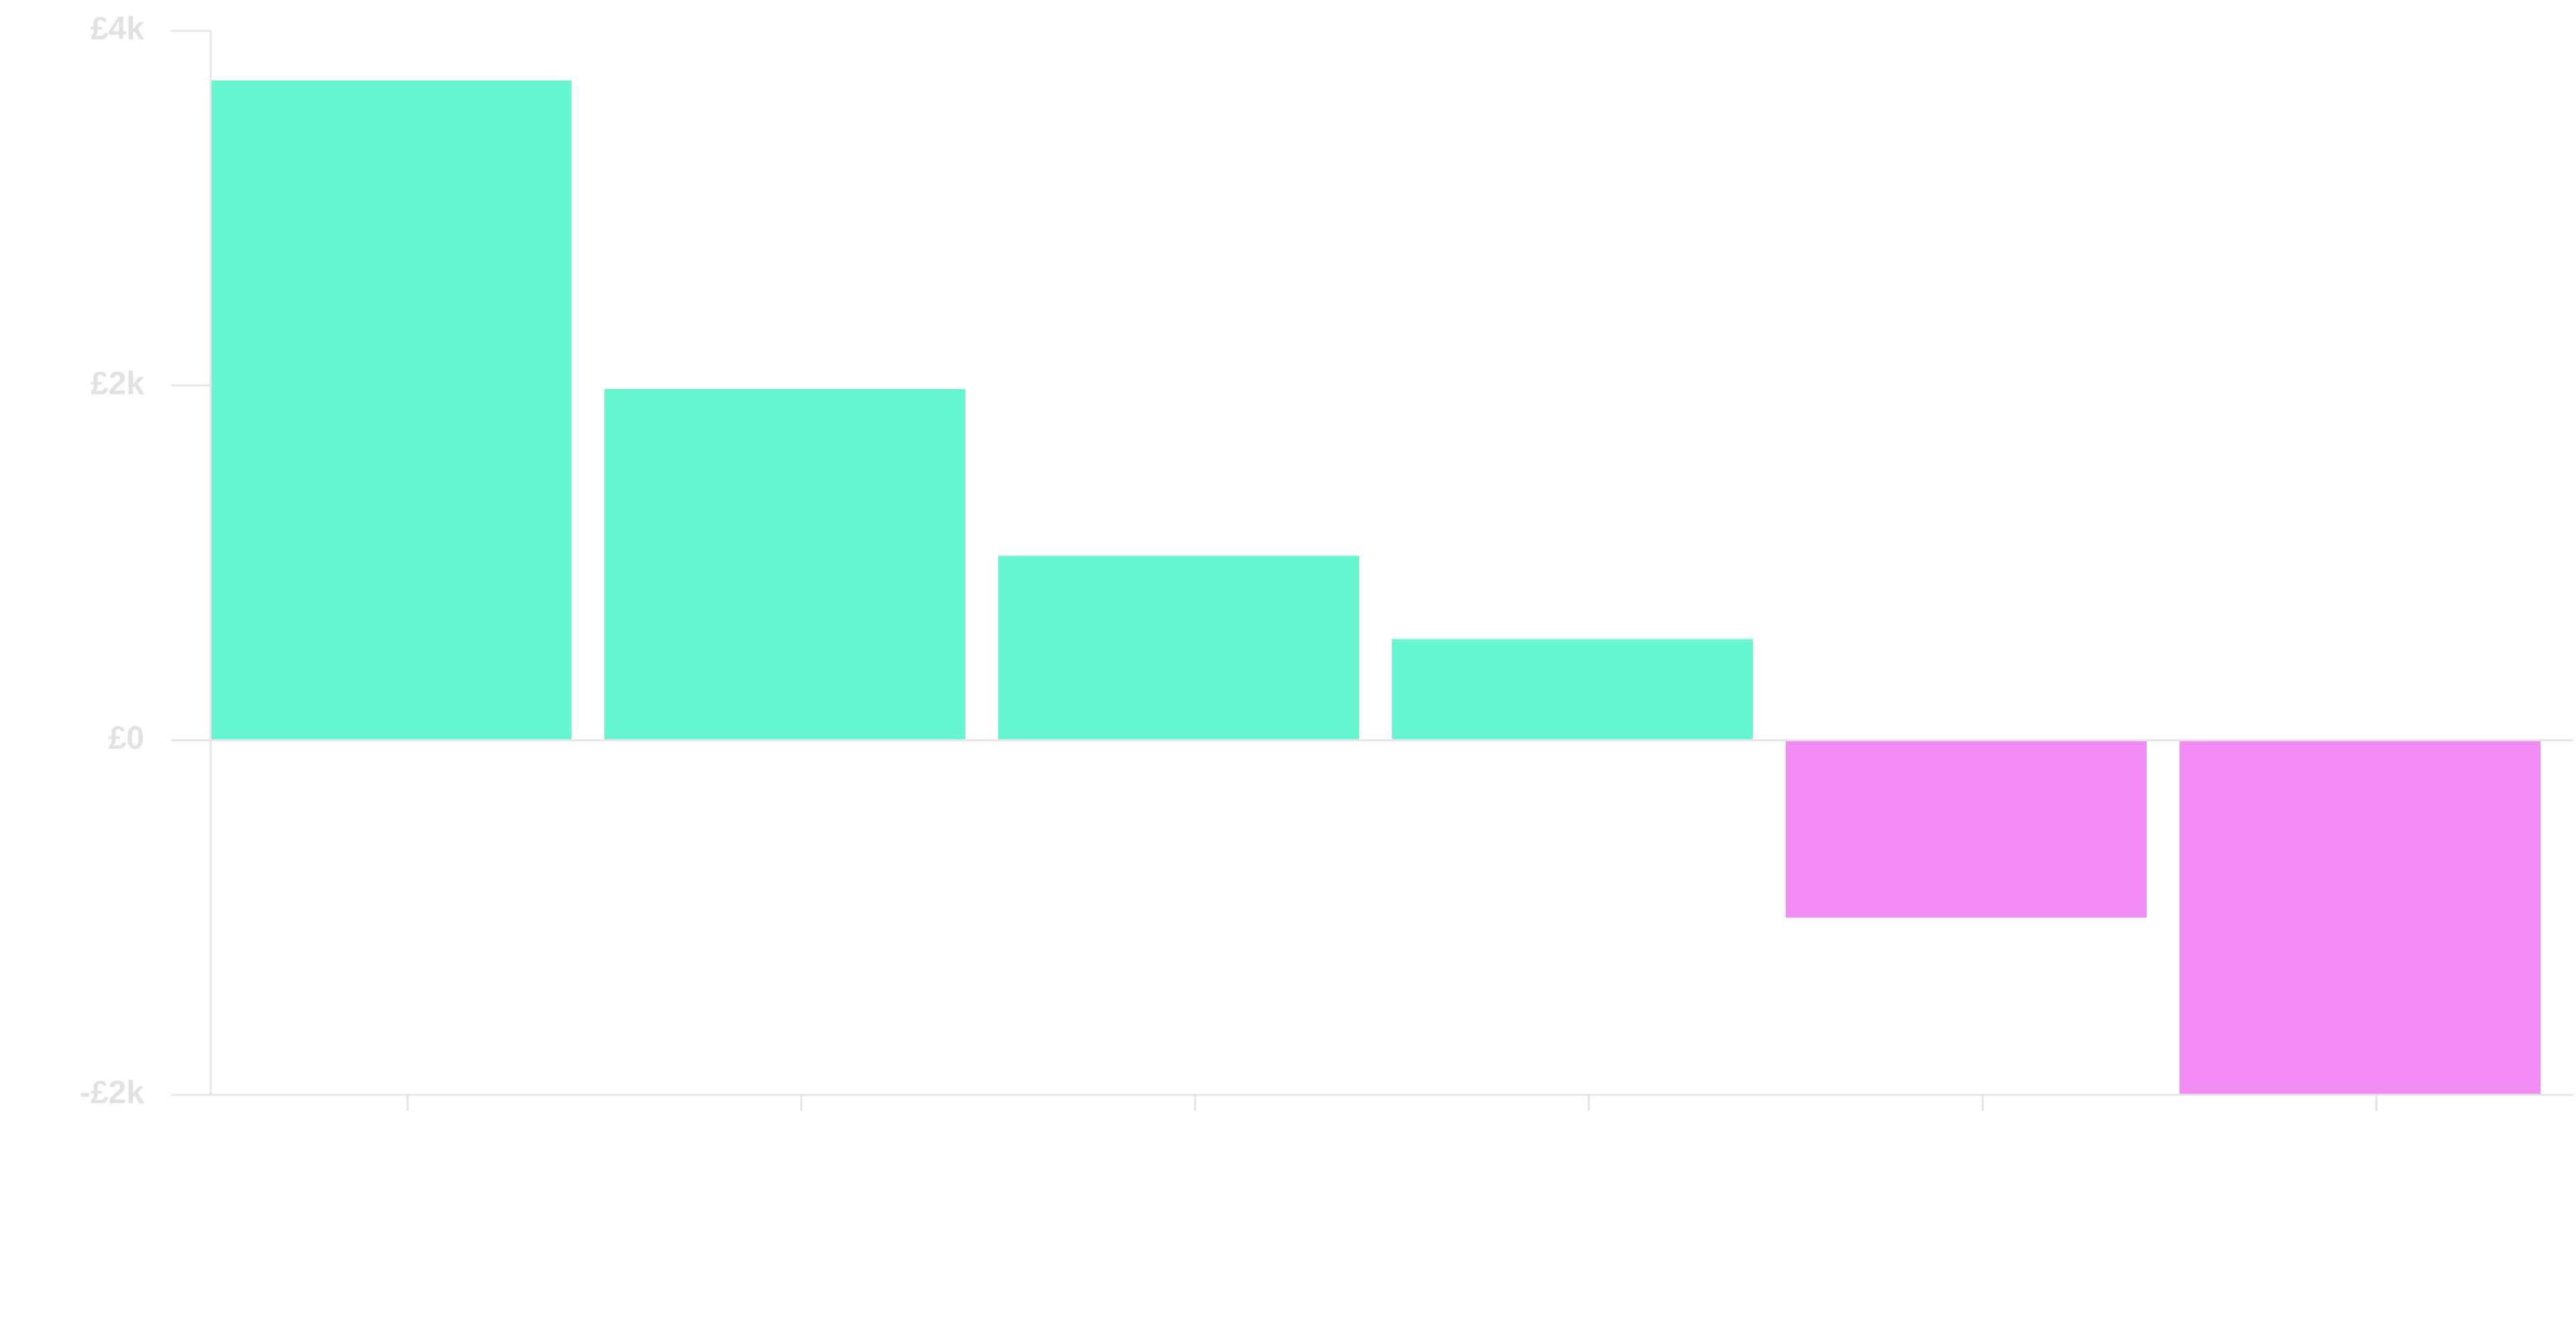  I want to click on y-tick-label: £0, so click(126, 738).